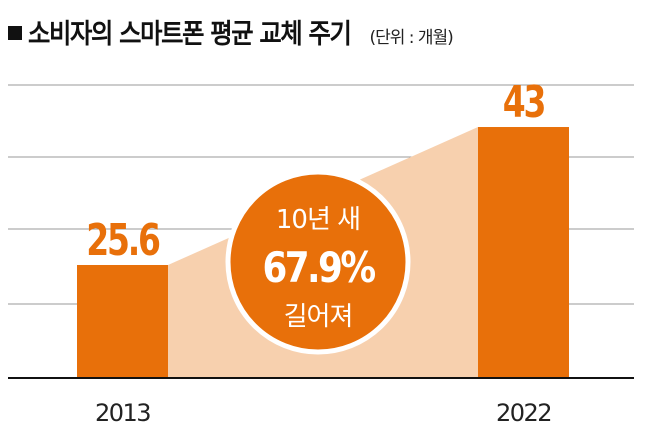 The width and height of the screenshot is (658, 430). Describe the element at coordinates (523, 252) in the screenshot. I see `bar-2022` at that location.